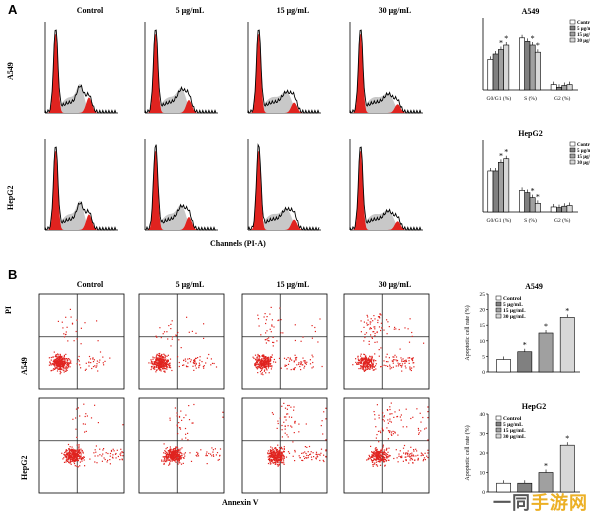 The image size is (594, 519). I want to click on bar-chart-title: HepG2, so click(534, 406).